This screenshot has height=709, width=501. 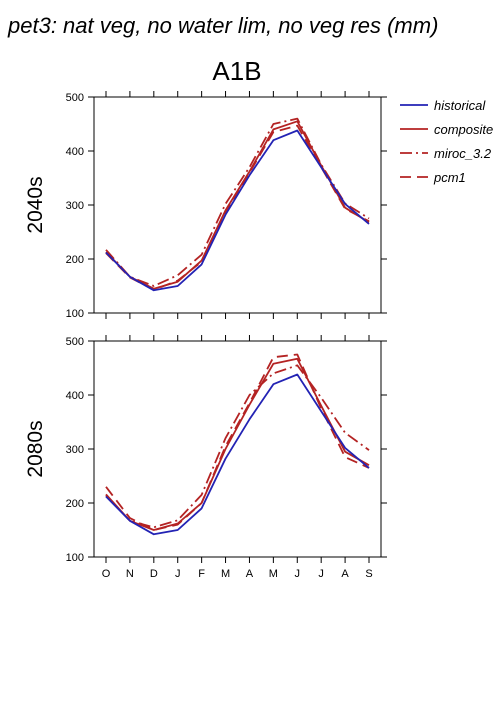 What do you see at coordinates (130, 574) in the screenshot?
I see `x-tick-label: N` at bounding box center [130, 574].